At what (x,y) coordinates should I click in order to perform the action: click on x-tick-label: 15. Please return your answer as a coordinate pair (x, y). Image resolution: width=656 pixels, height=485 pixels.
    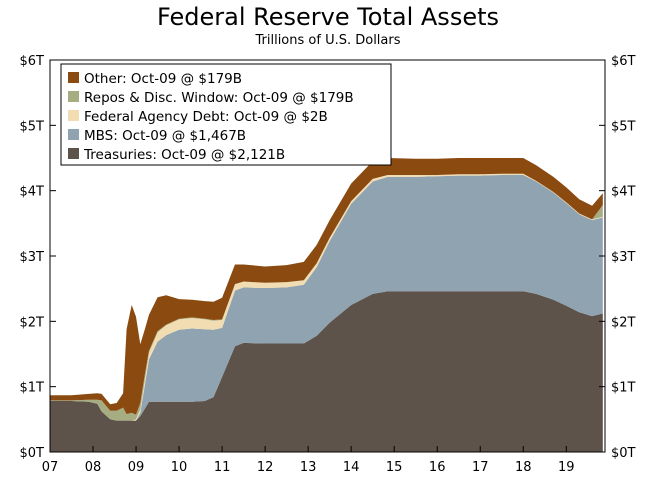
    Looking at the image, I should click on (394, 467).